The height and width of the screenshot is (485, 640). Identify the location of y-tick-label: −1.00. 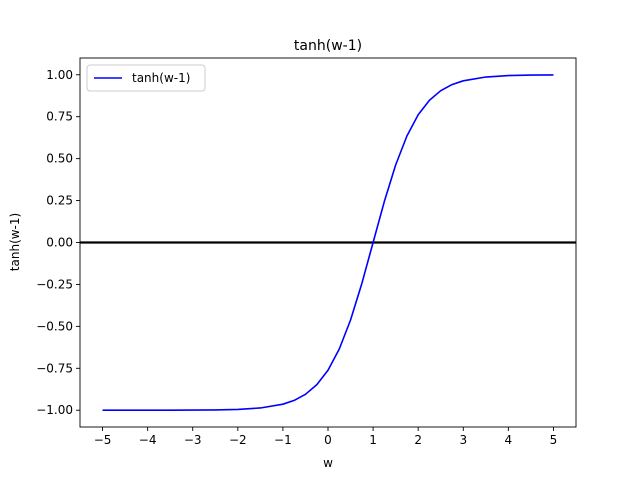
(54, 410).